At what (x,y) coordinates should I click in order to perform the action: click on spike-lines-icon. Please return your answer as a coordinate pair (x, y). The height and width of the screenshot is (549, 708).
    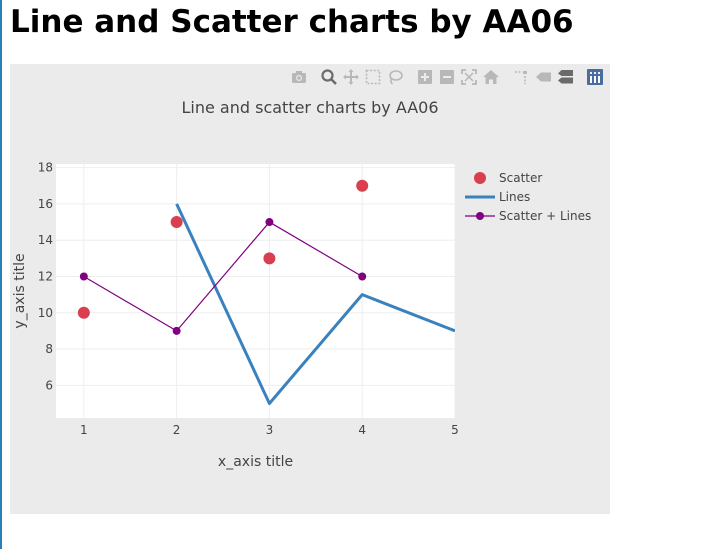
    Looking at the image, I should click on (521, 77).